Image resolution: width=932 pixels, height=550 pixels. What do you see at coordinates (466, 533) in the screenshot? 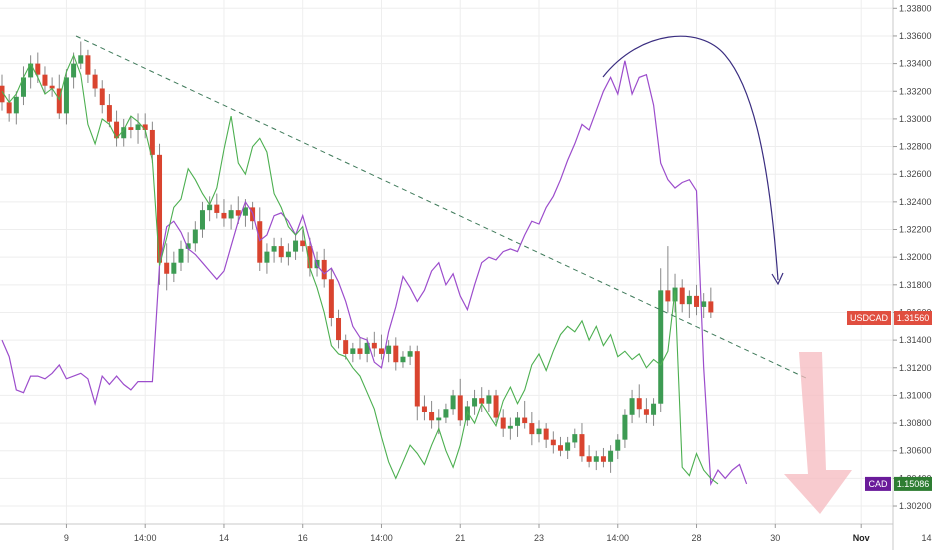
I see `time-axis: 9 14:00 14 16 14:00 21 23 14:00 28 30 Nov 14:00` at bounding box center [466, 533].